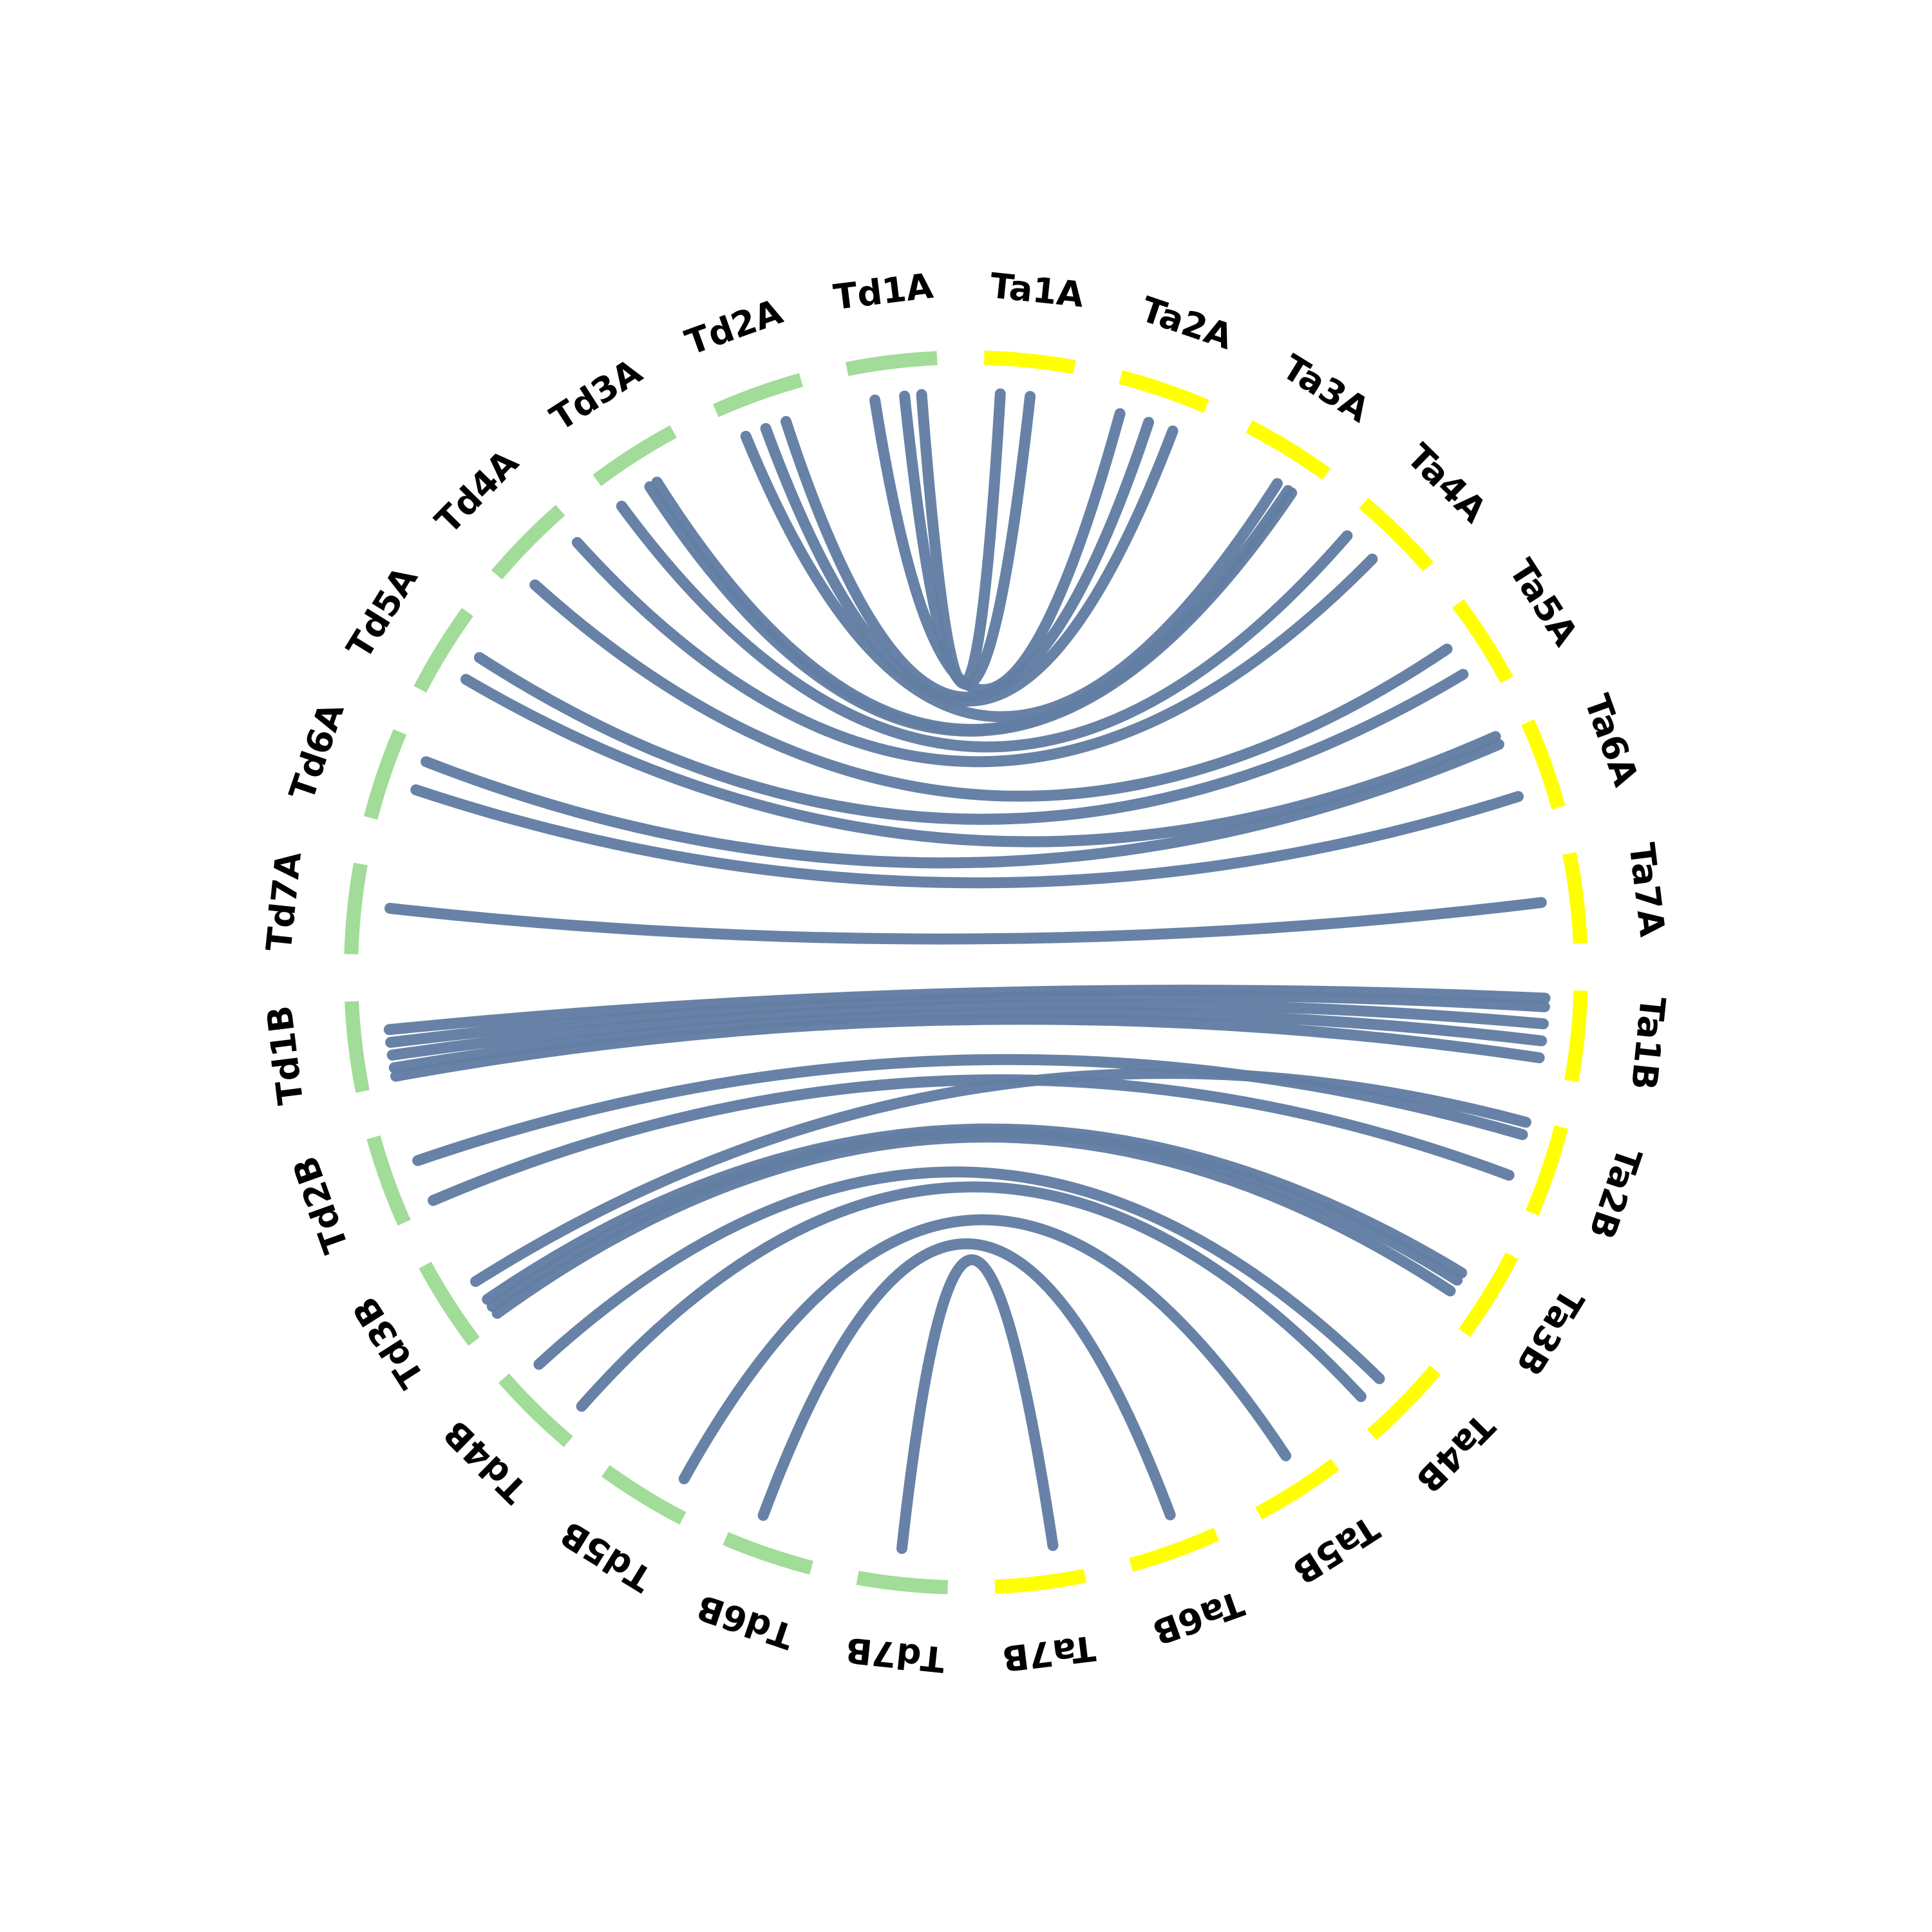  I want to click on chromosome-segment-ta5b, so click(1297, 1490).